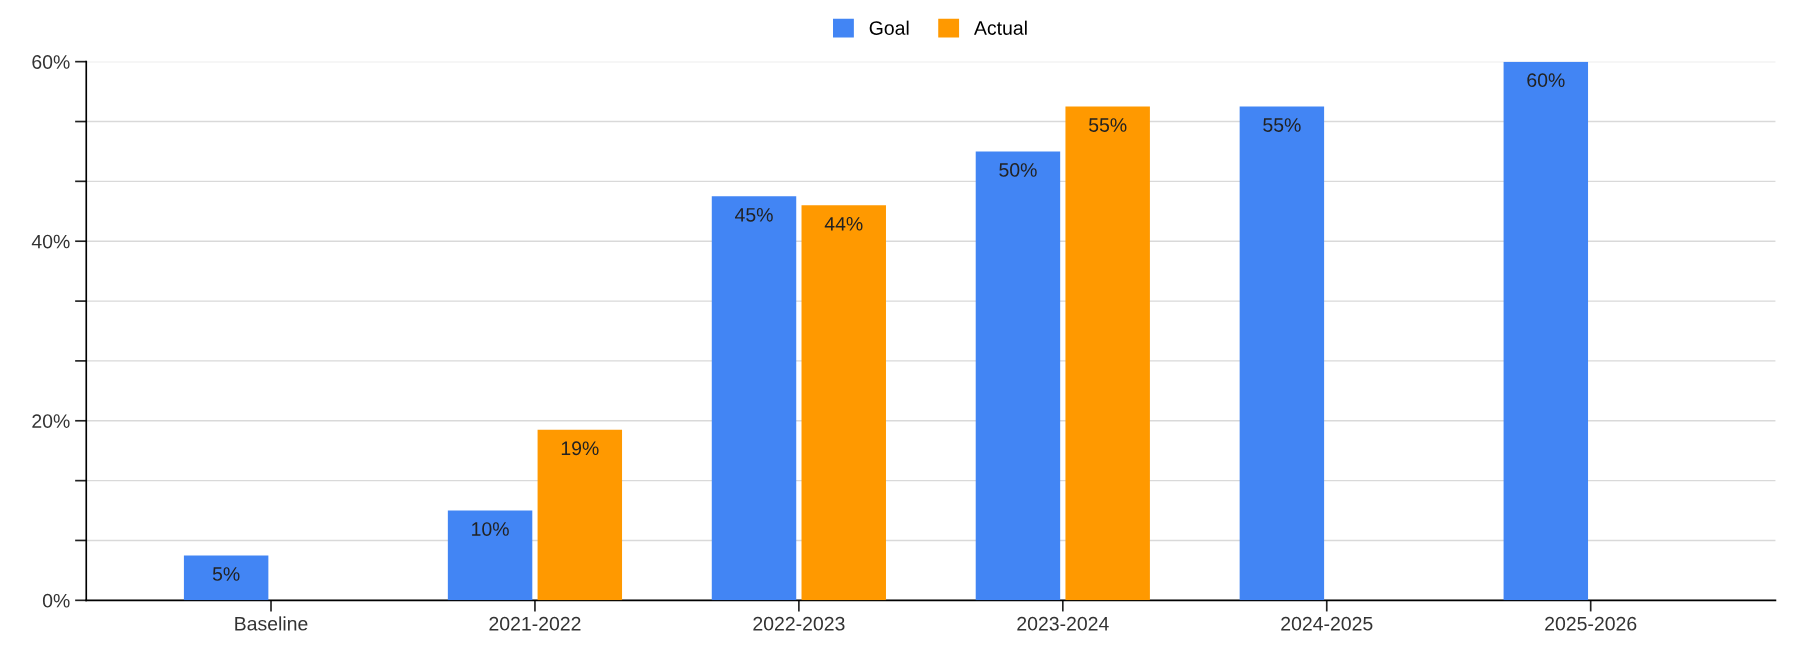 The width and height of the screenshot is (1797, 649). I want to click on data-label: 10%, so click(490, 529).